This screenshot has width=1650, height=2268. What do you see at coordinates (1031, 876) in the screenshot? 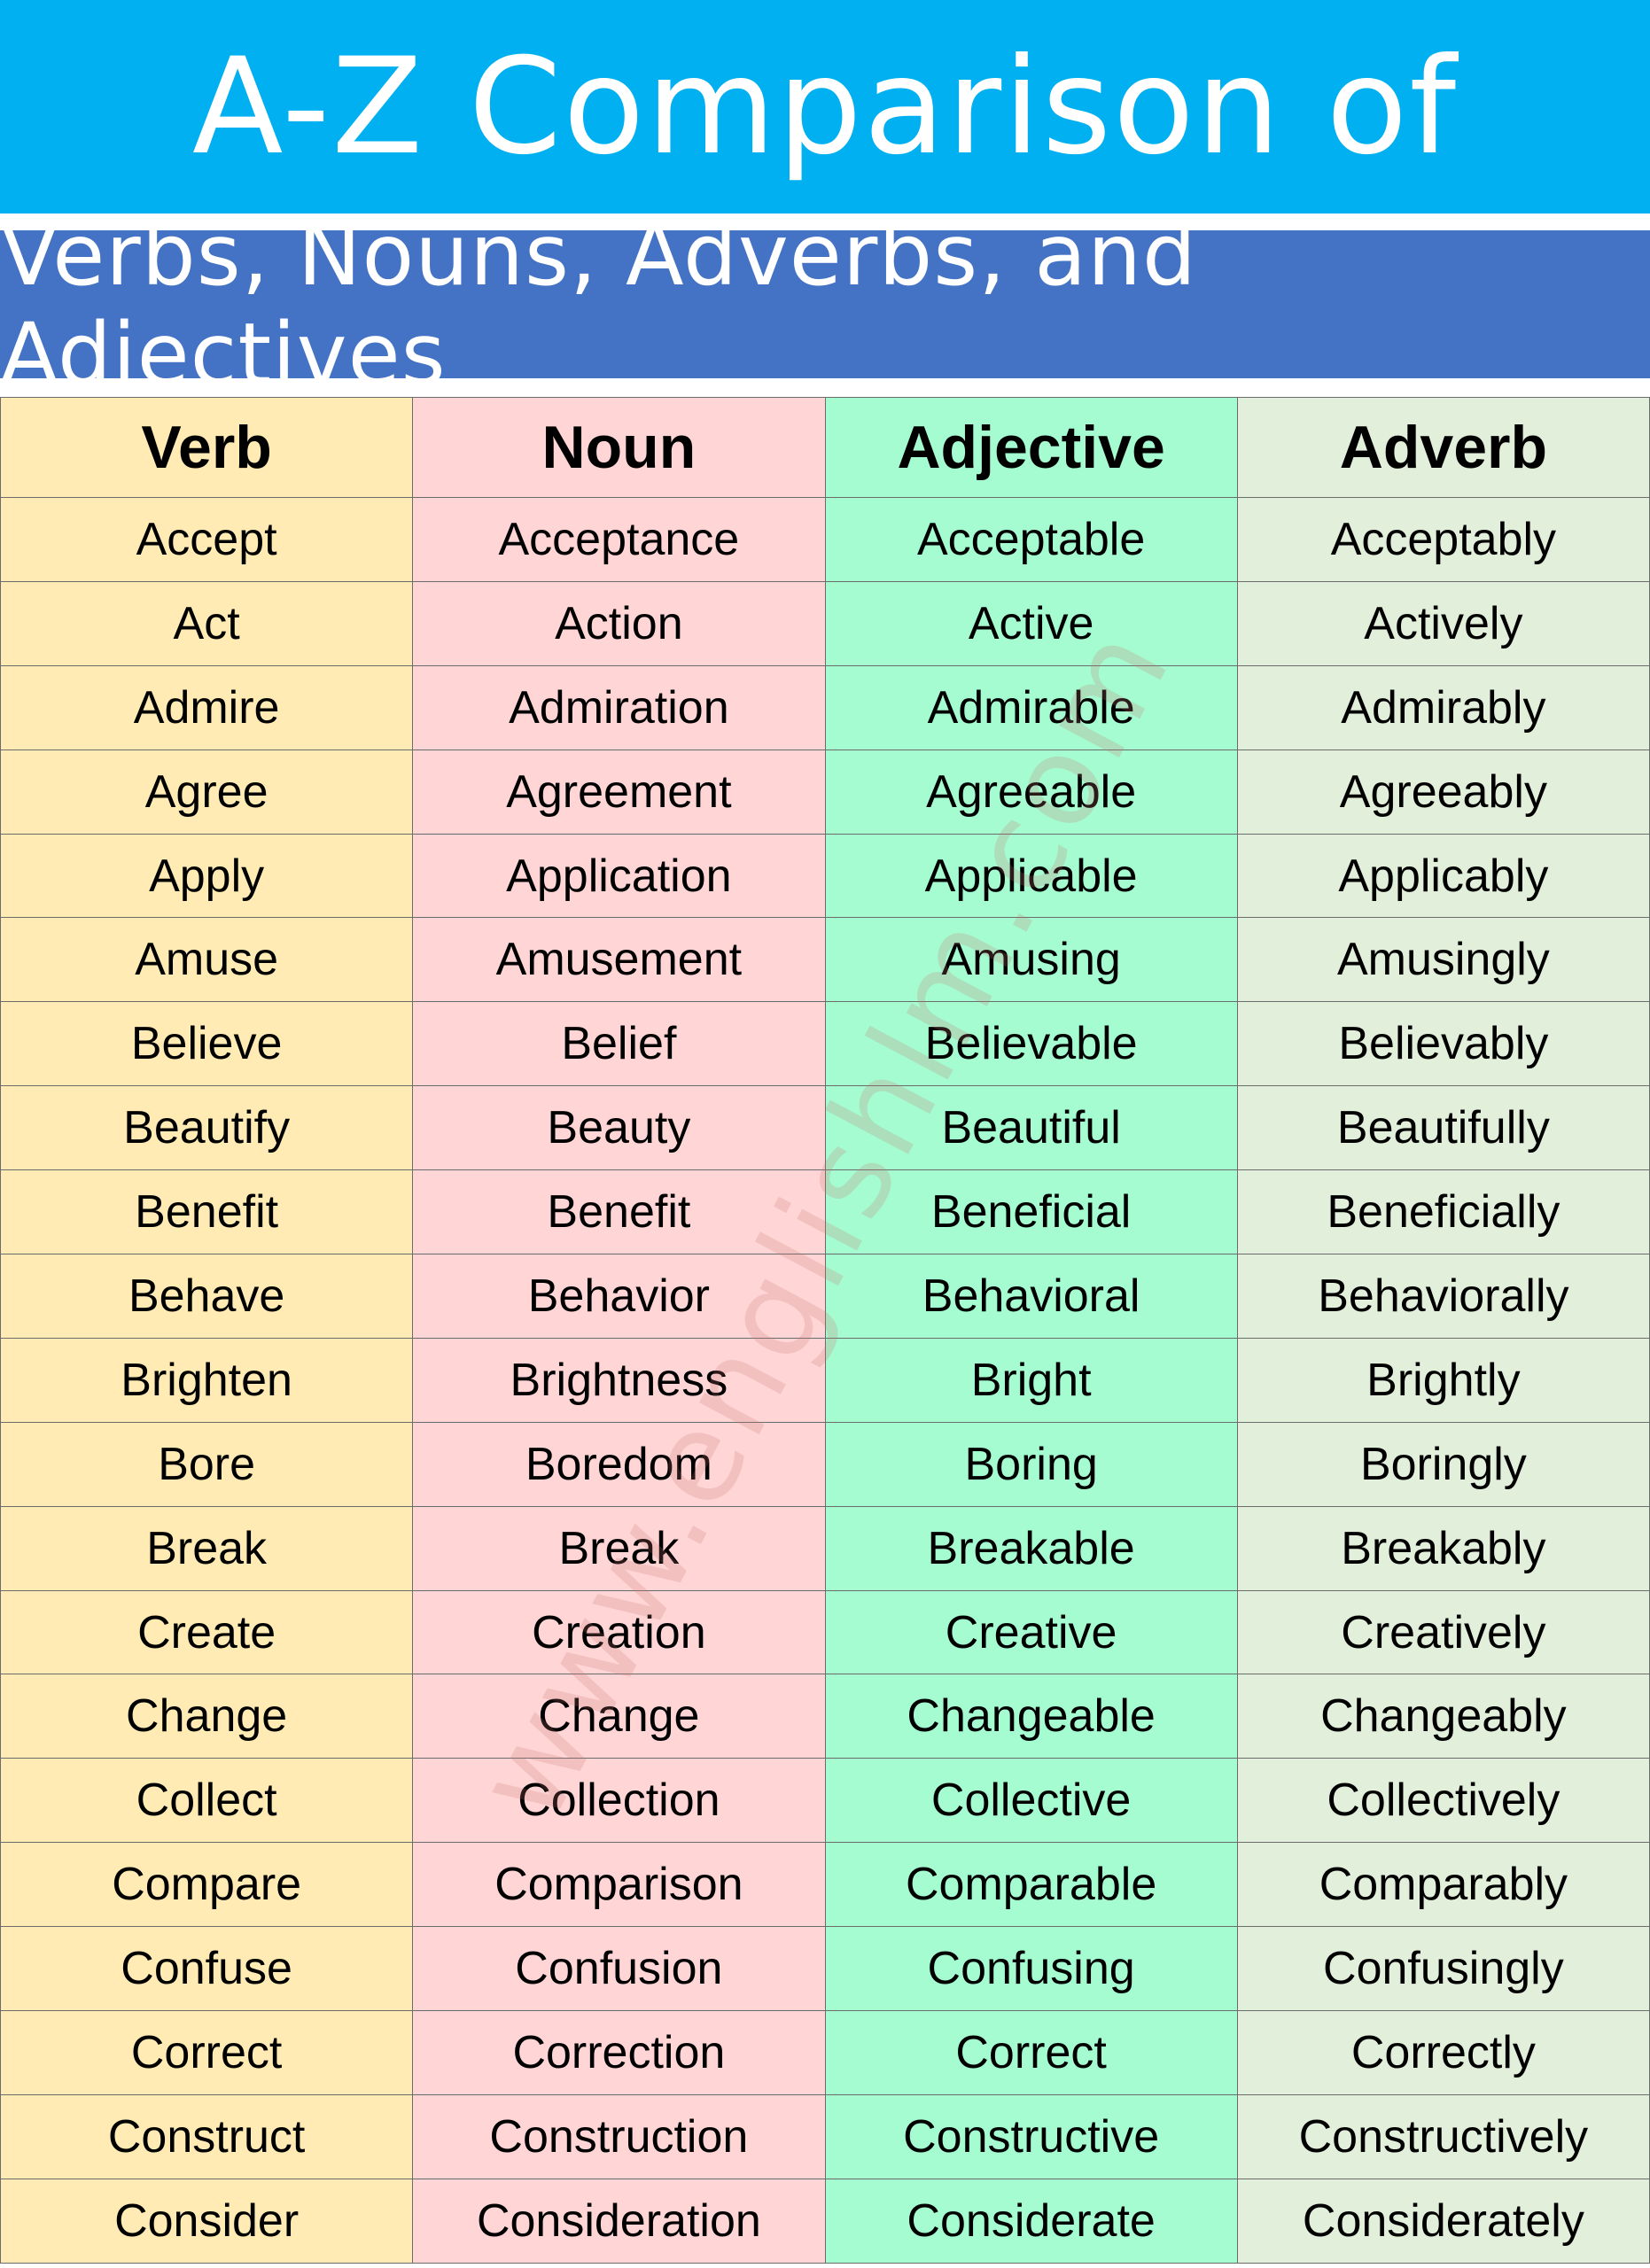
I see `adjective-cell: Applicable` at bounding box center [1031, 876].